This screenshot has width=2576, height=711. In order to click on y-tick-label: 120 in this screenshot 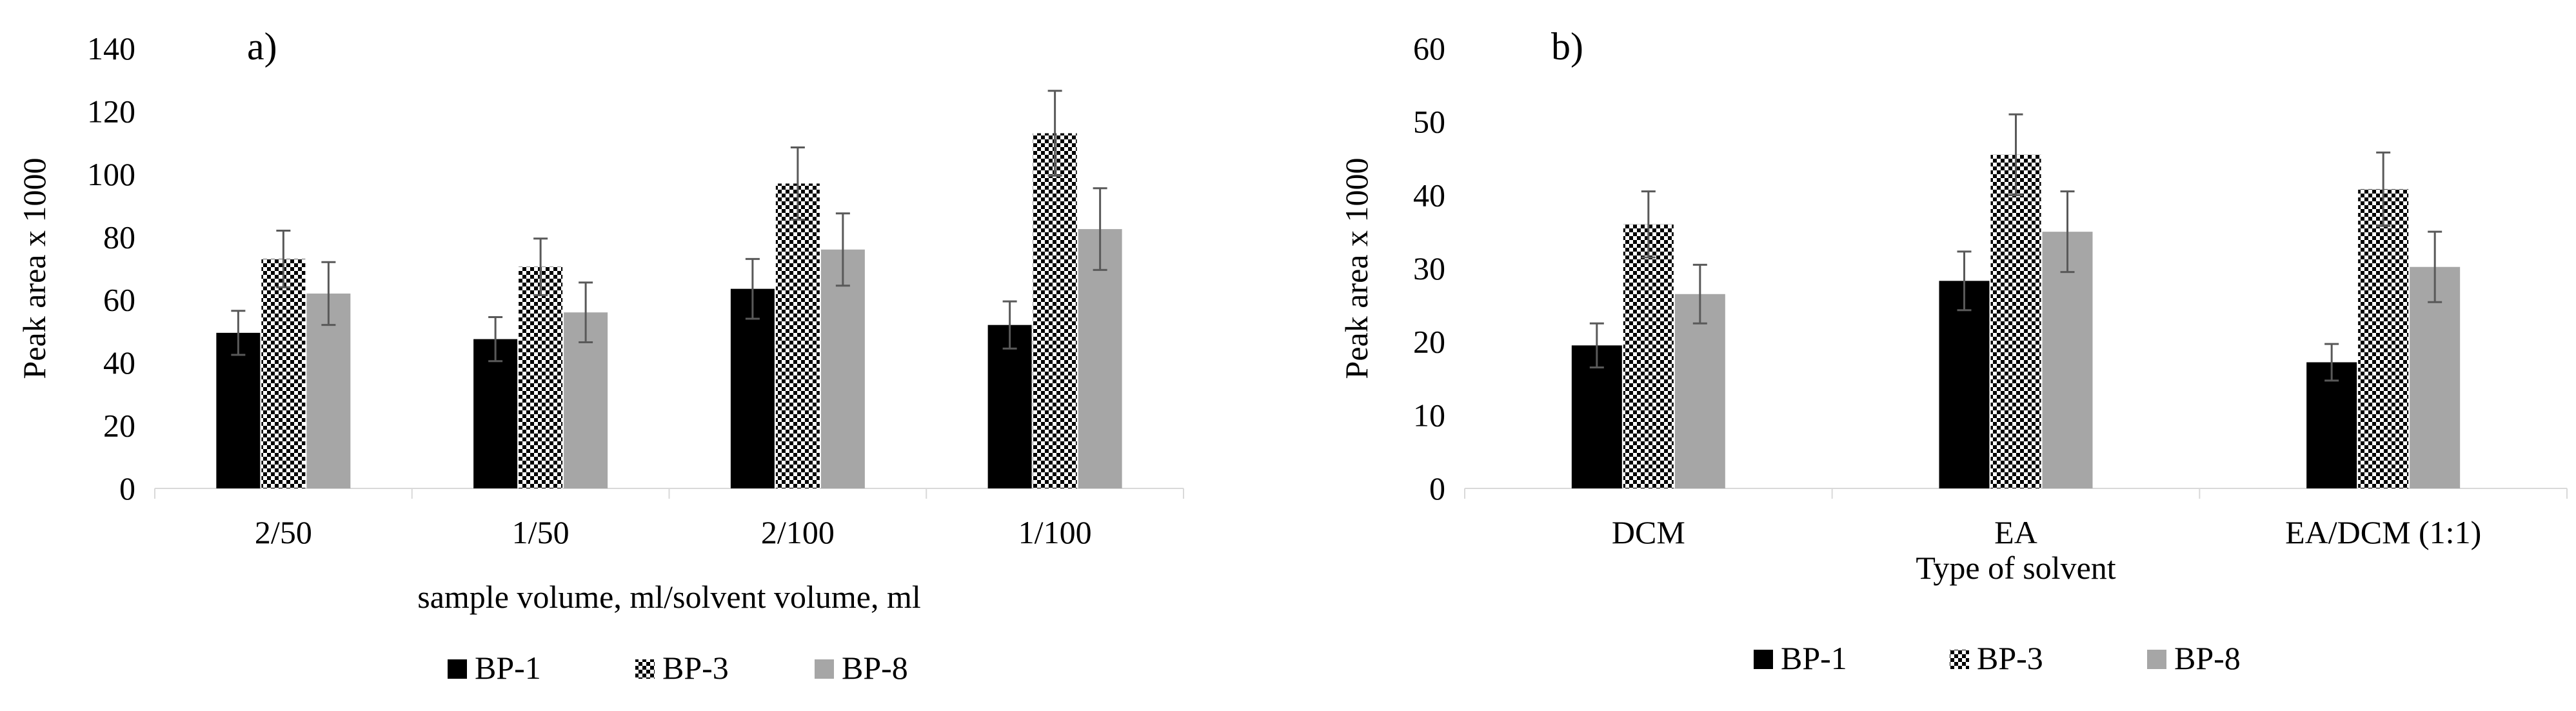, I will do `click(111, 111)`.